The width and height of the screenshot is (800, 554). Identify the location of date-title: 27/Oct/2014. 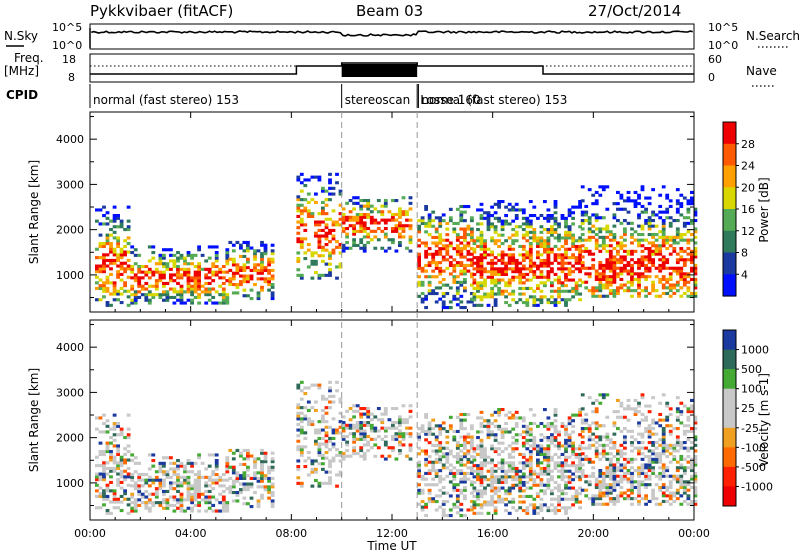
(634, 11).